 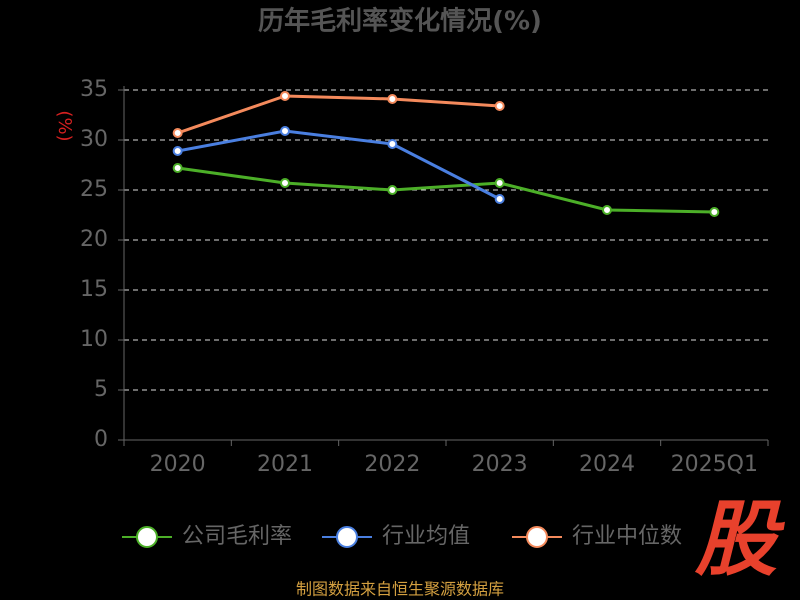 What do you see at coordinates (607, 464) in the screenshot?
I see `x-tick-label: 2024` at bounding box center [607, 464].